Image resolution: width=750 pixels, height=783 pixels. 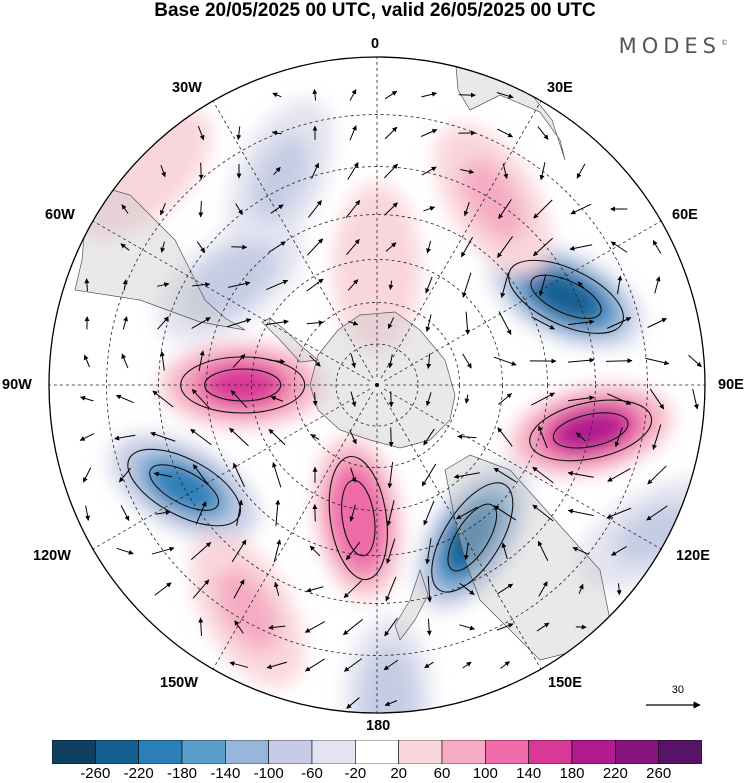 What do you see at coordinates (485, 773) in the screenshot?
I see `colorbar-tick-label: 100` at bounding box center [485, 773].